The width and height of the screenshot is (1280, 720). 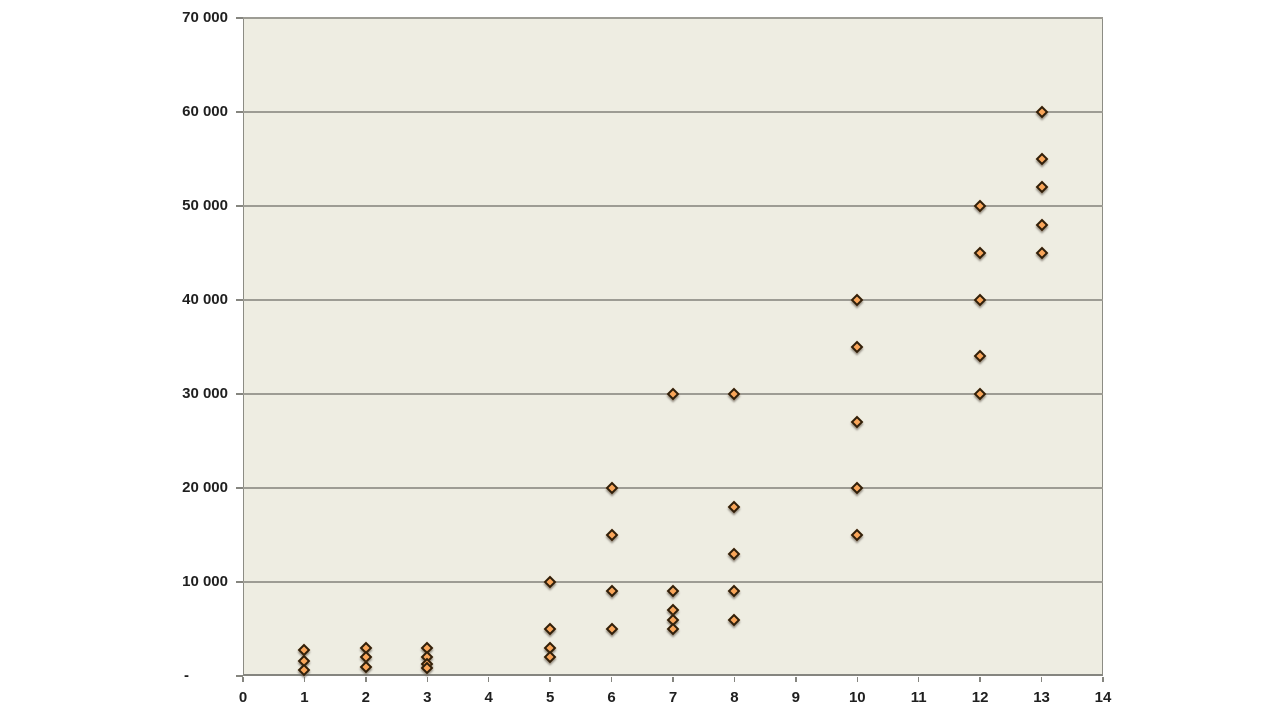 What do you see at coordinates (550, 697) in the screenshot?
I see `x-axis-tick-label: 5` at bounding box center [550, 697].